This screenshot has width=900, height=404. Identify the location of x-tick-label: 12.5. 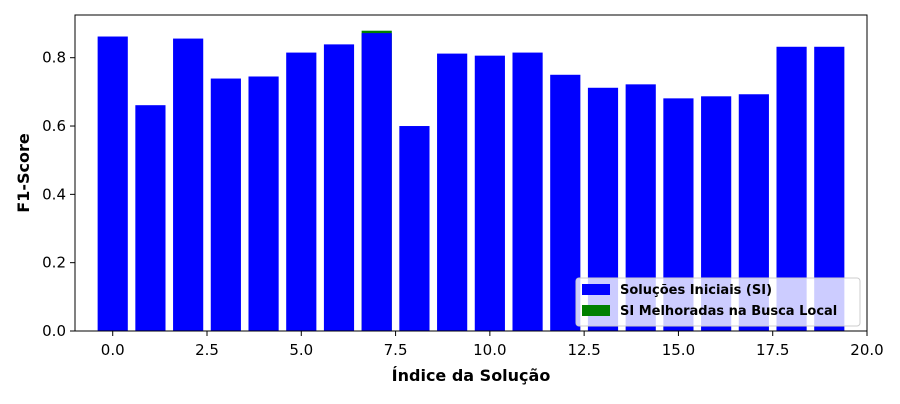
(583, 350).